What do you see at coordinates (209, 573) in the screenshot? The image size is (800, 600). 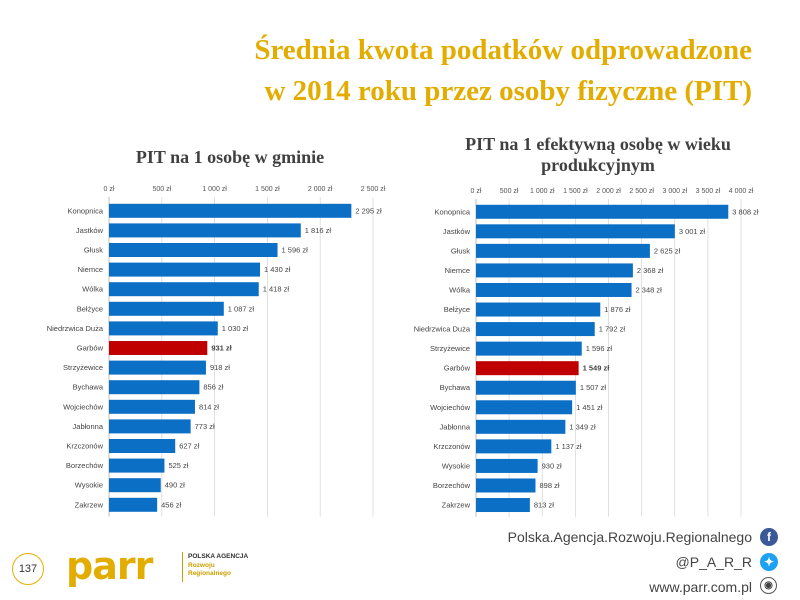 I see `logo-sub-line-3: Regionalnego` at bounding box center [209, 573].